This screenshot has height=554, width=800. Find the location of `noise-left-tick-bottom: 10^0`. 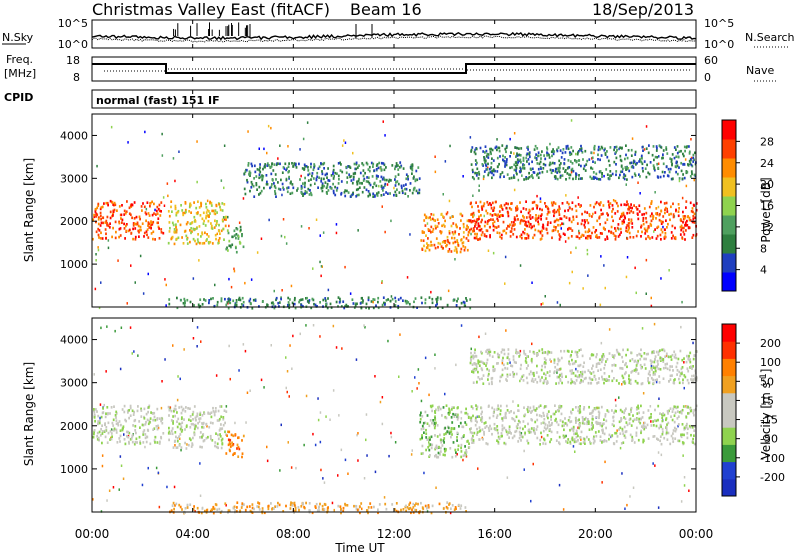

noise-left-tick-bottom: 10^0 is located at coordinates (73, 44).